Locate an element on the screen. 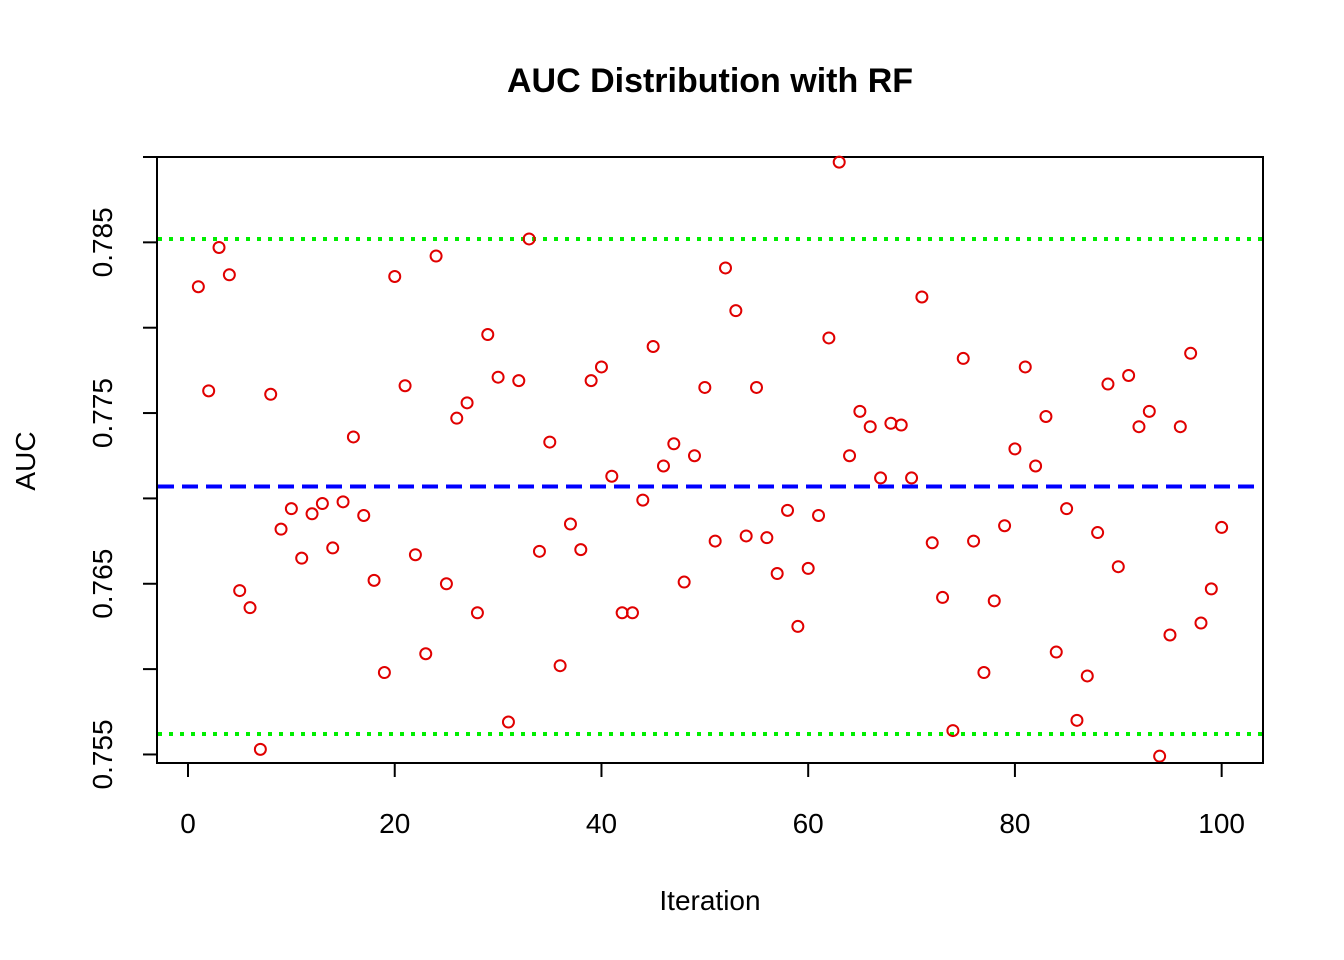  x-tick-label: 40 is located at coordinates (601, 823).